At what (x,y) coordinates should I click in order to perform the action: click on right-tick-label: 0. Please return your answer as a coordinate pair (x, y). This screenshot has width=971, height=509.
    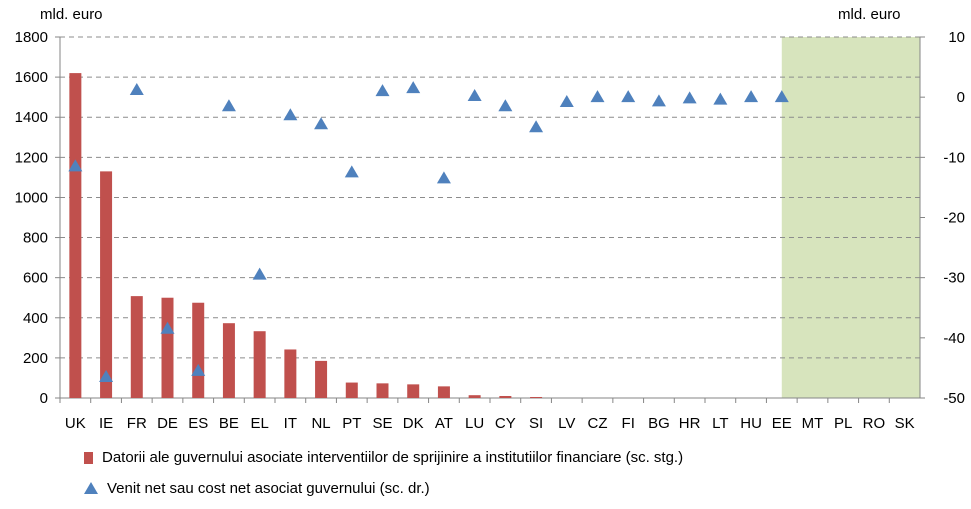
    Looking at the image, I should click on (961, 97).